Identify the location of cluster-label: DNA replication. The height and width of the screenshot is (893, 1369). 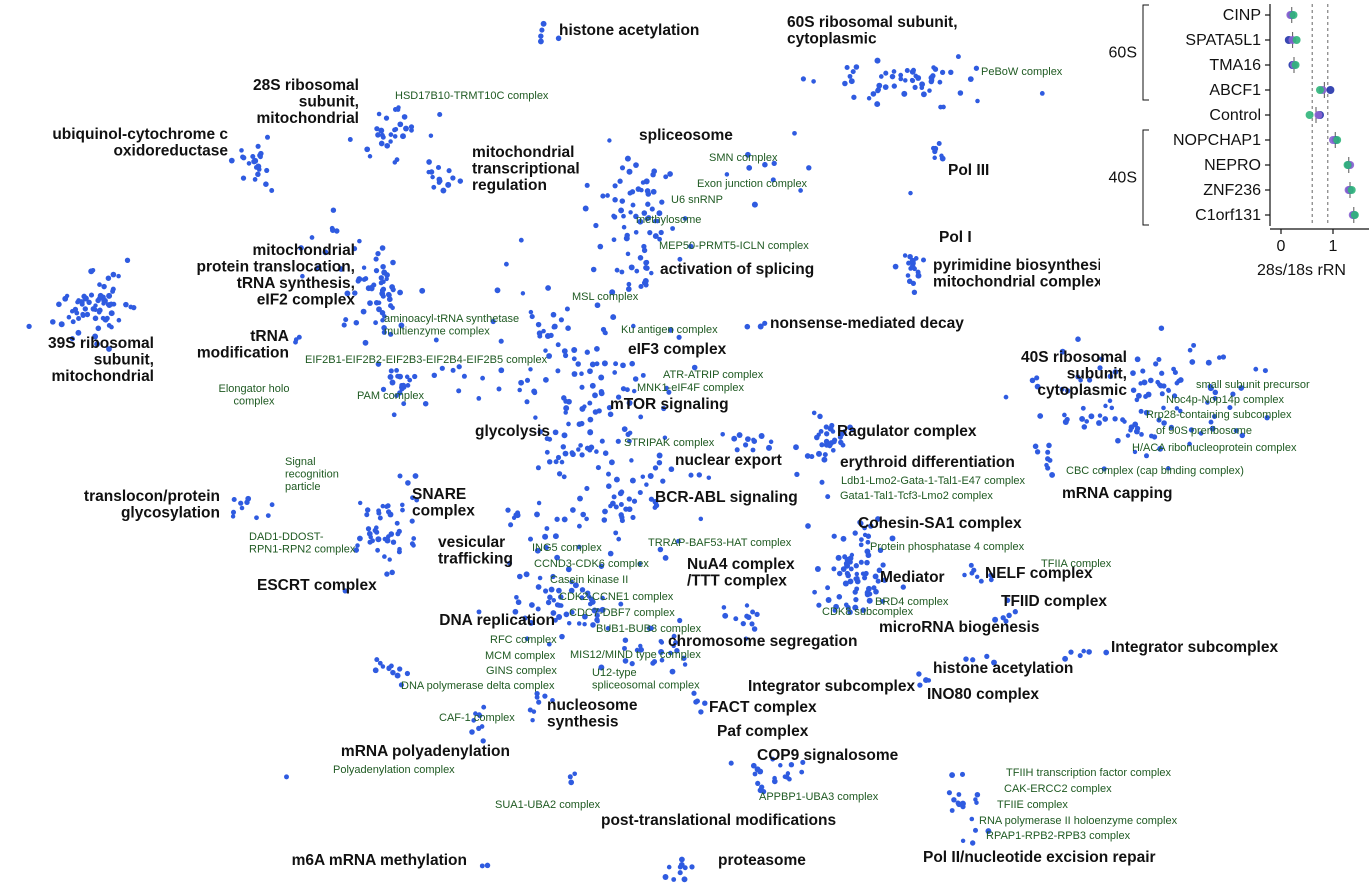
(497, 620).